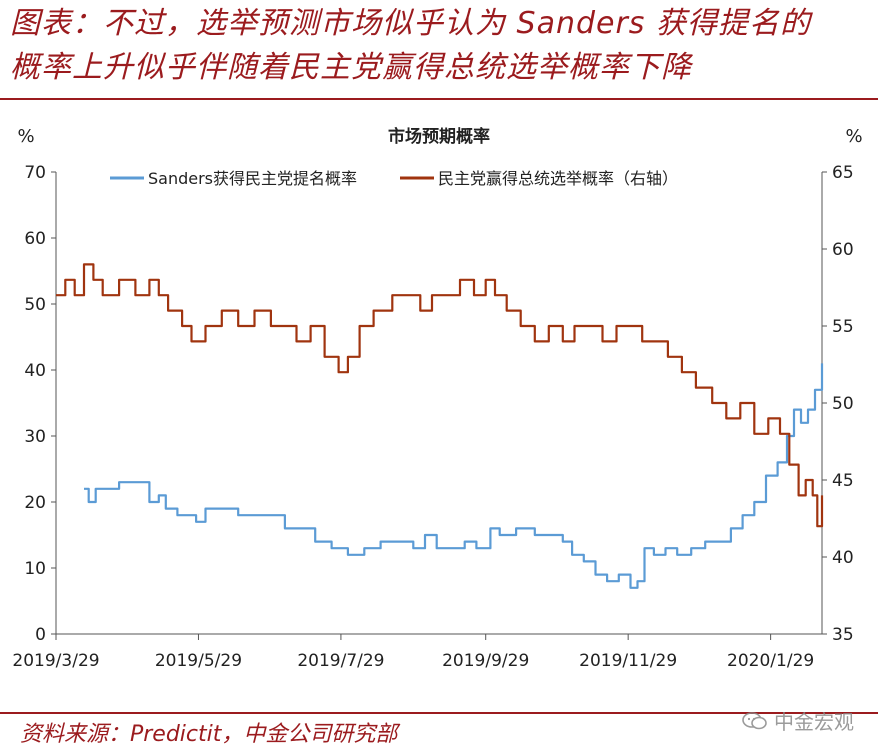  I want to click on left-tick-label: 60, so click(35, 239).